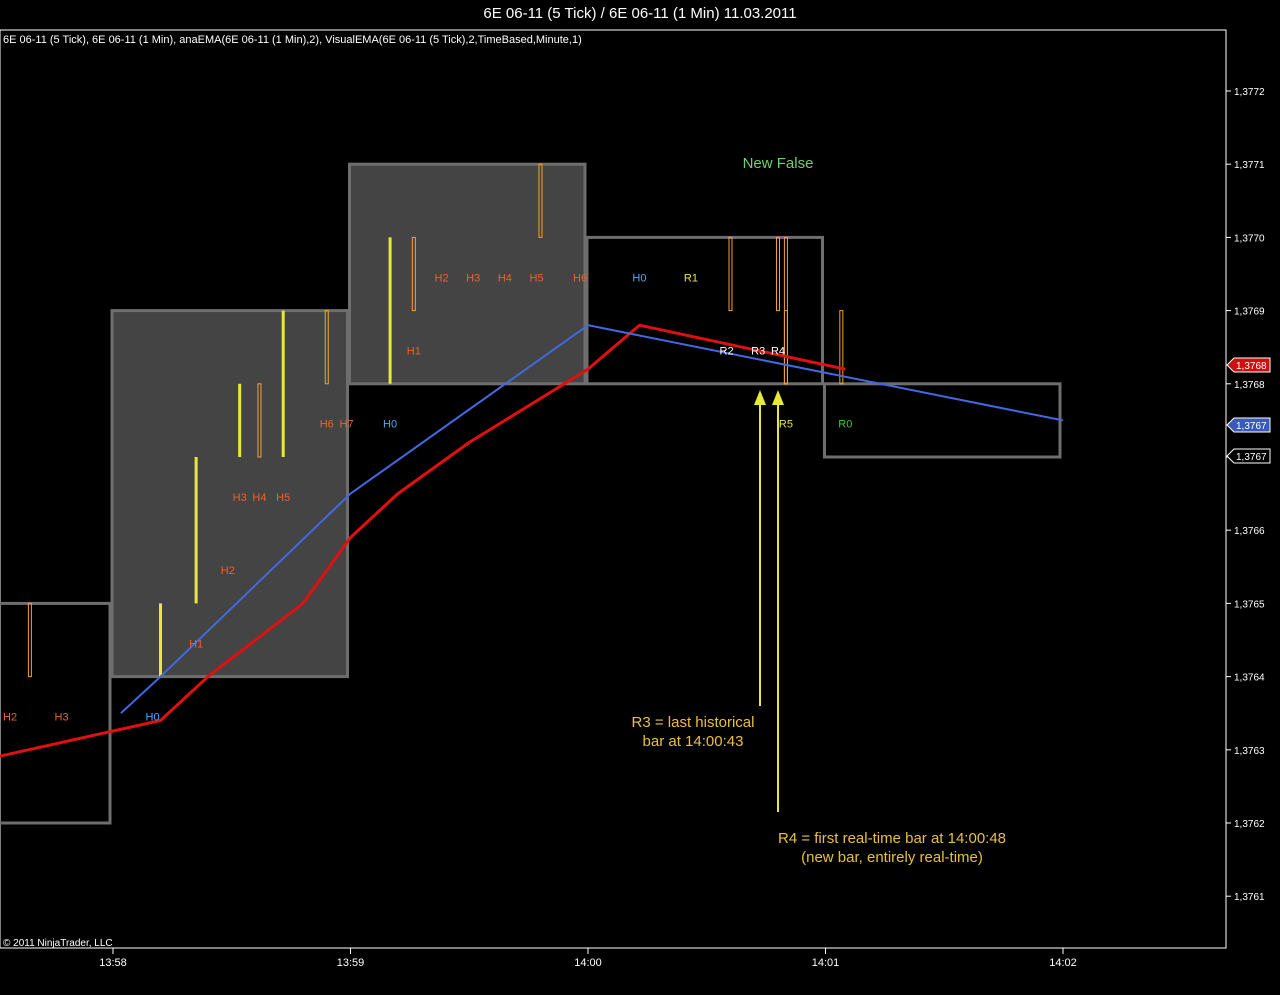  What do you see at coordinates (240, 498) in the screenshot?
I see `marker-label-5: H3` at bounding box center [240, 498].